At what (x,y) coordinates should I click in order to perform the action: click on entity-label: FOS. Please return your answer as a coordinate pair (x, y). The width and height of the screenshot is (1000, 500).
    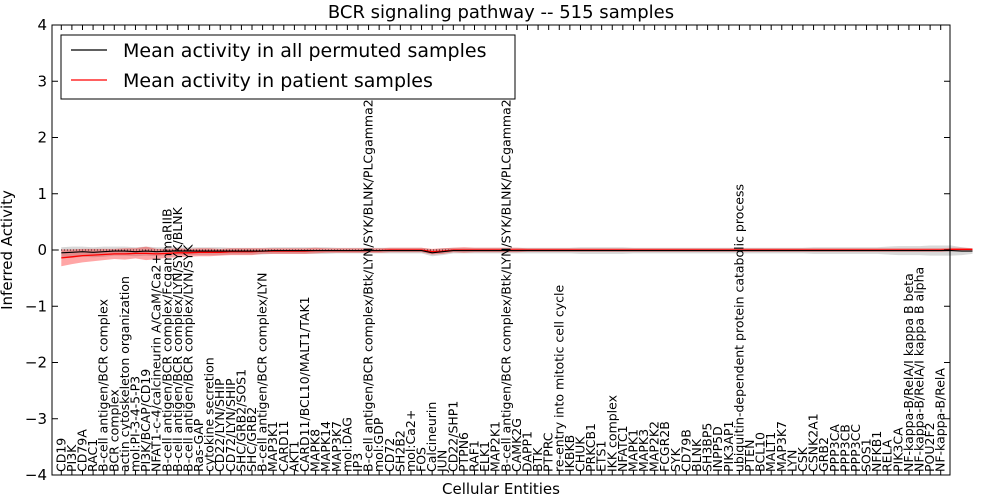
    Looking at the image, I should click on (421, 459).